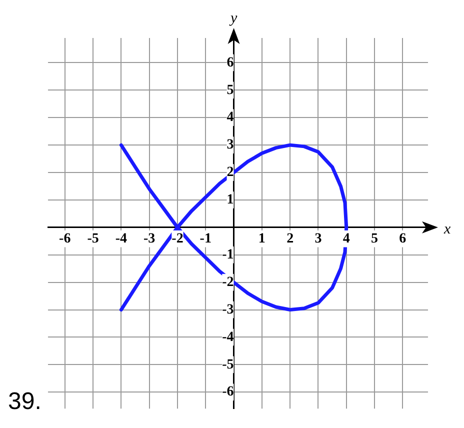 The height and width of the screenshot is (428, 464). Describe the element at coordinates (65, 238) in the screenshot. I see `x-tick-label: -6` at that location.